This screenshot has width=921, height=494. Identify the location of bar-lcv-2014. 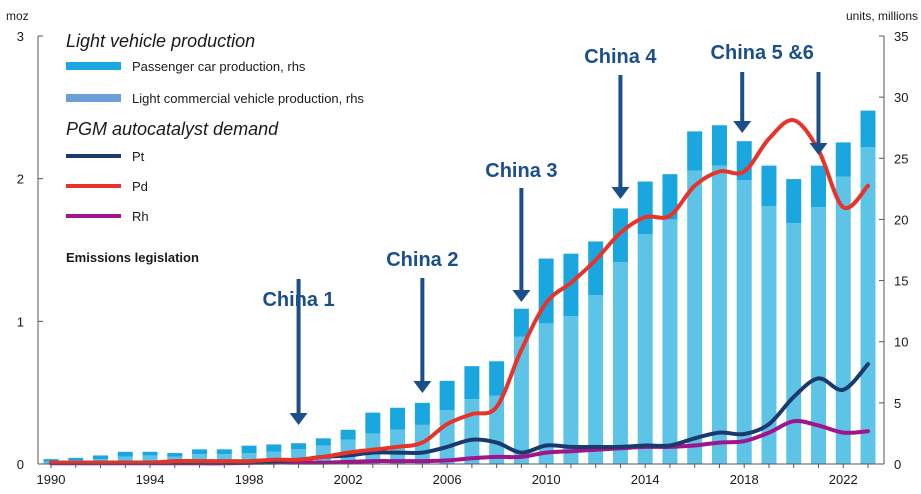
(645, 208).